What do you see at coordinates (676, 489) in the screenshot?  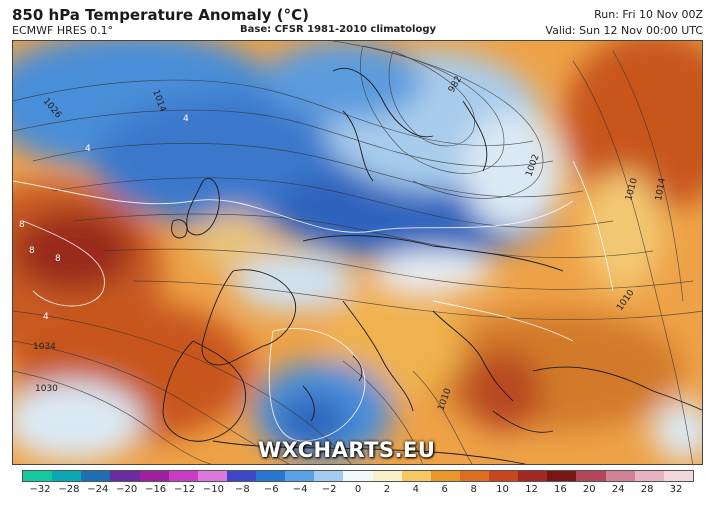 I see `colorbar-tick-label: 32` at bounding box center [676, 489].